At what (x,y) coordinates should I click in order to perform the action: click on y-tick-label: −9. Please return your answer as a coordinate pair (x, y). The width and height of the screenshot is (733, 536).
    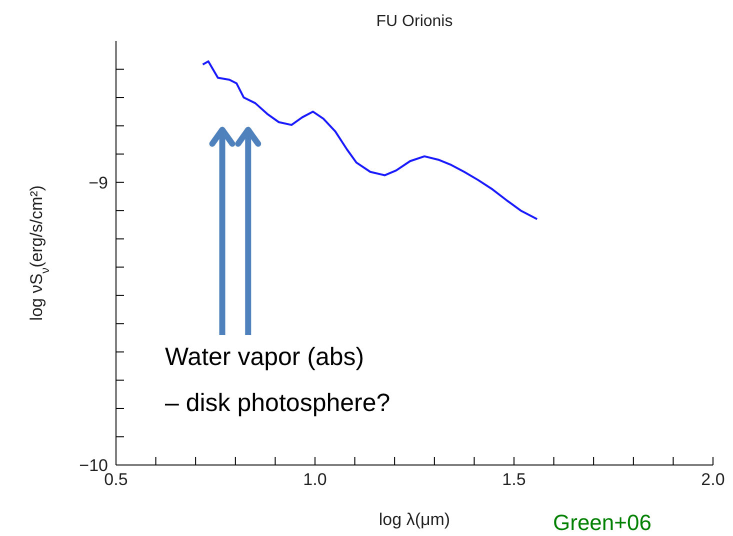
    Looking at the image, I should click on (98, 182).